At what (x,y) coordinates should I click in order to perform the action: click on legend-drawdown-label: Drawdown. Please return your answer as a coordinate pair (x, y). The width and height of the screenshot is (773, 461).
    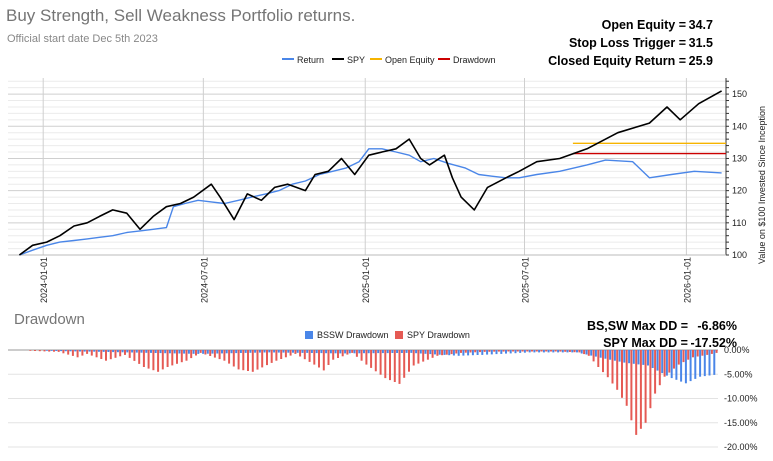
    Looking at the image, I should click on (474, 60).